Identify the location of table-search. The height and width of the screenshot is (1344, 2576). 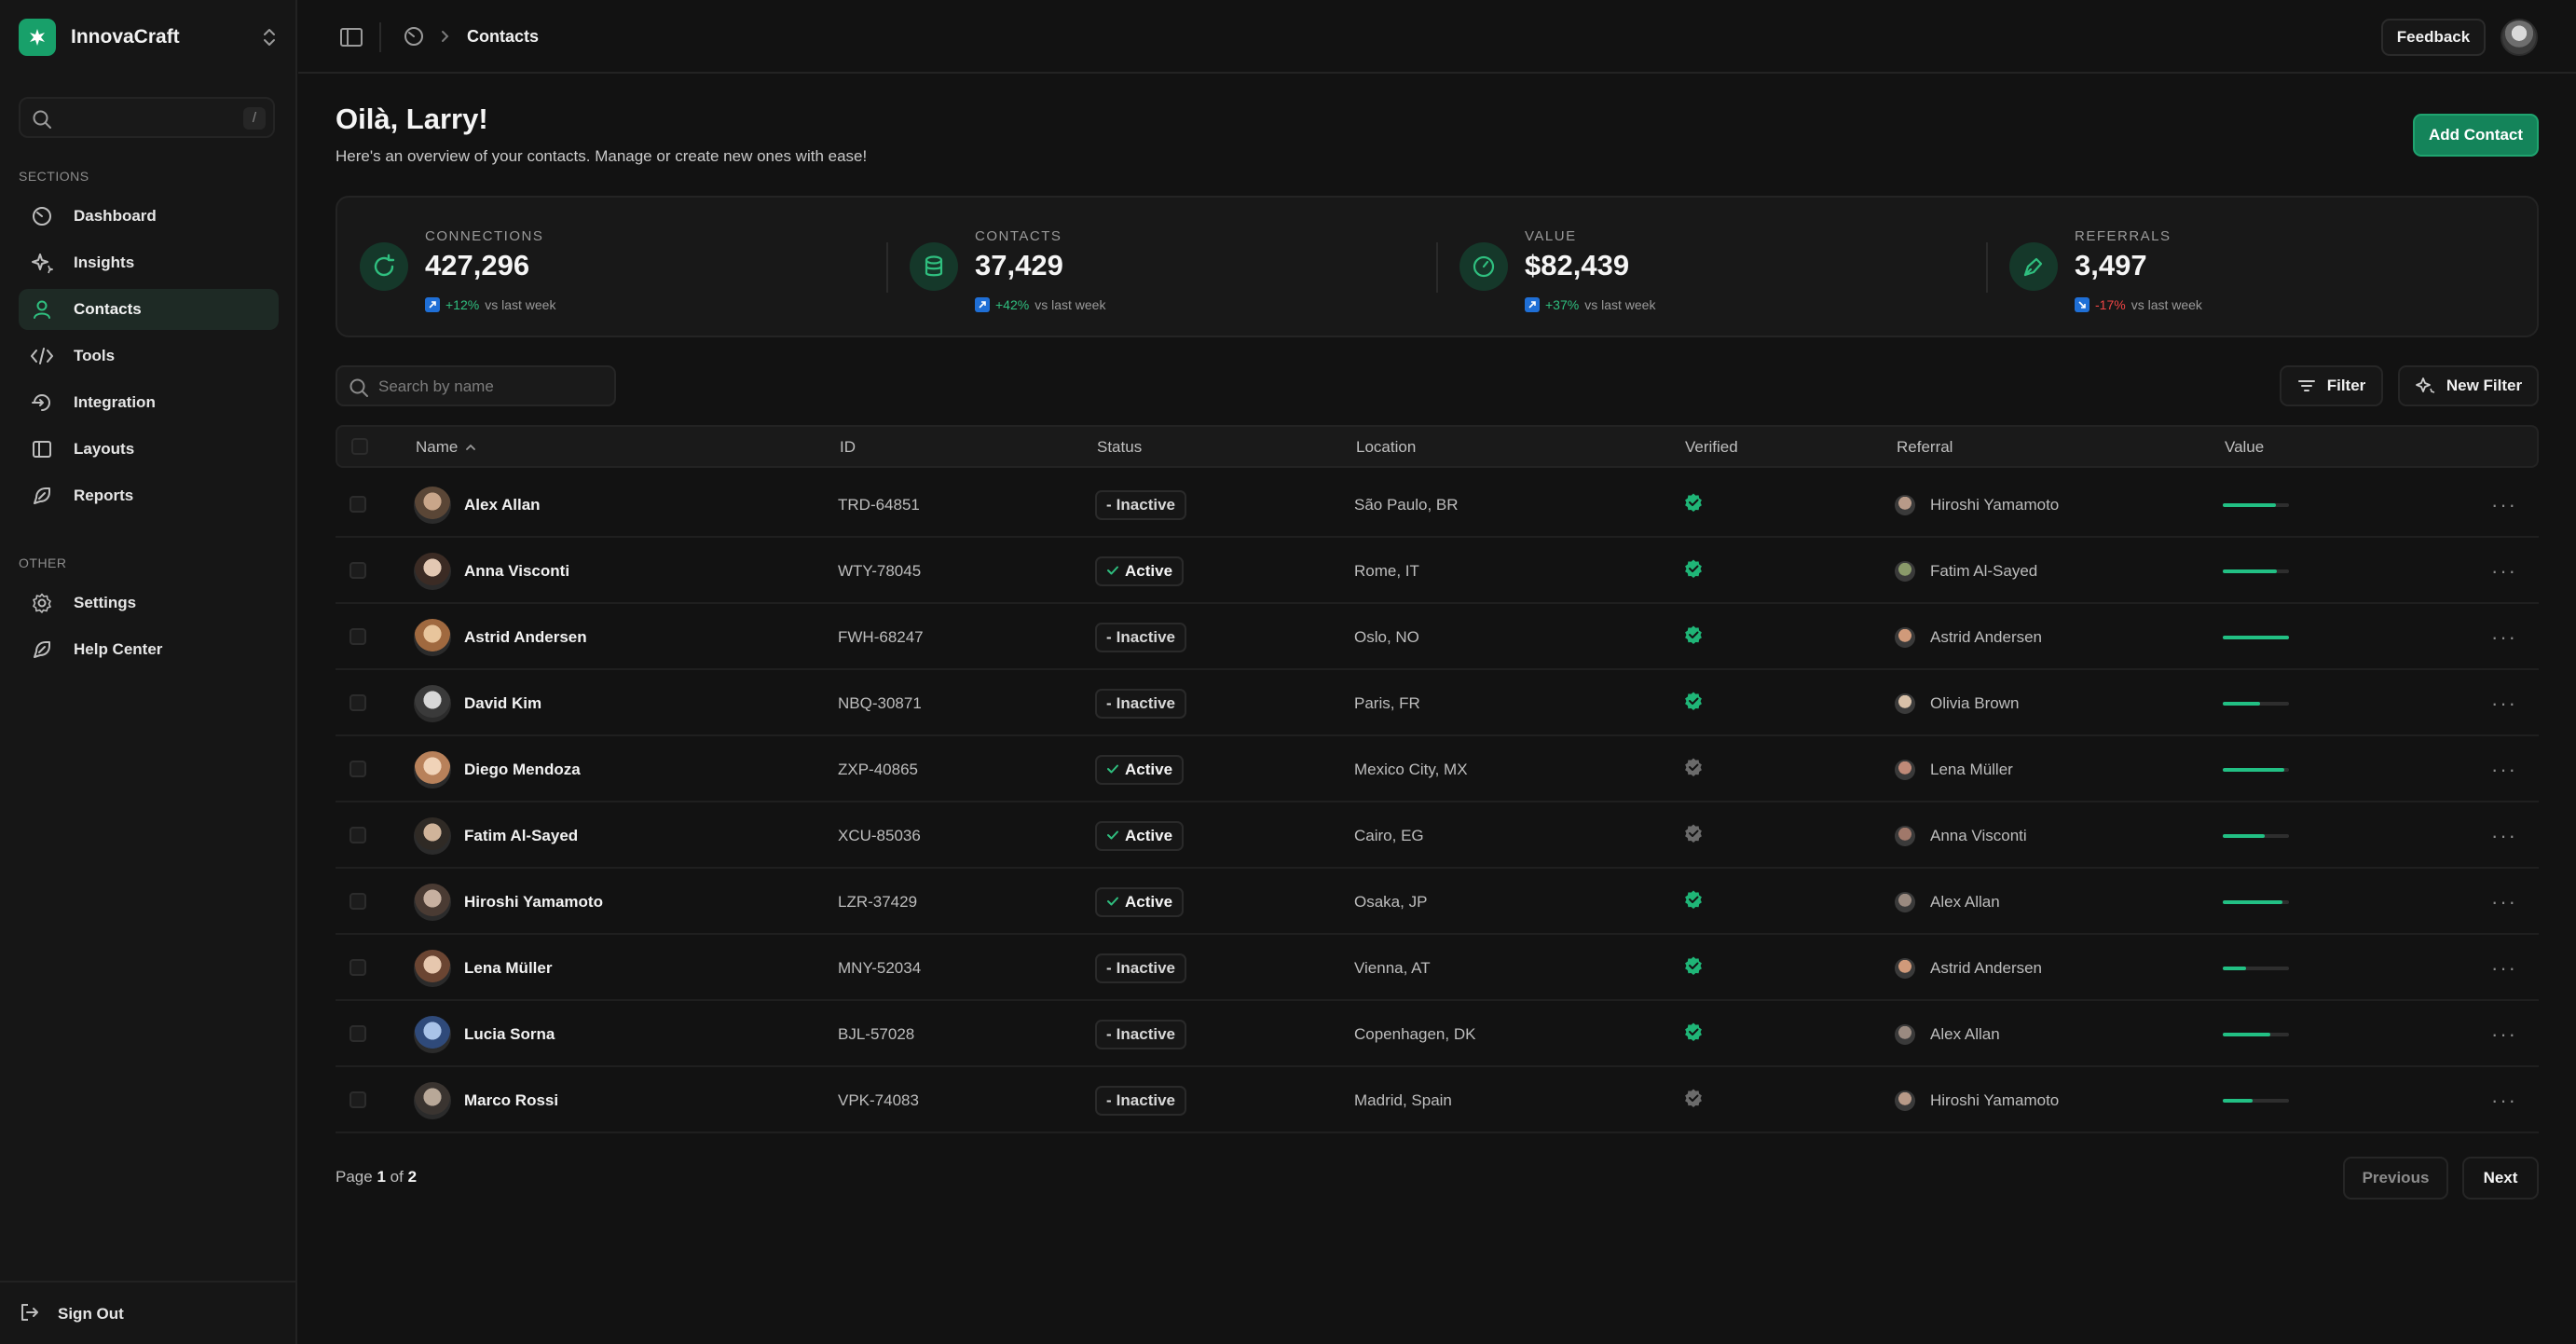
(476, 386).